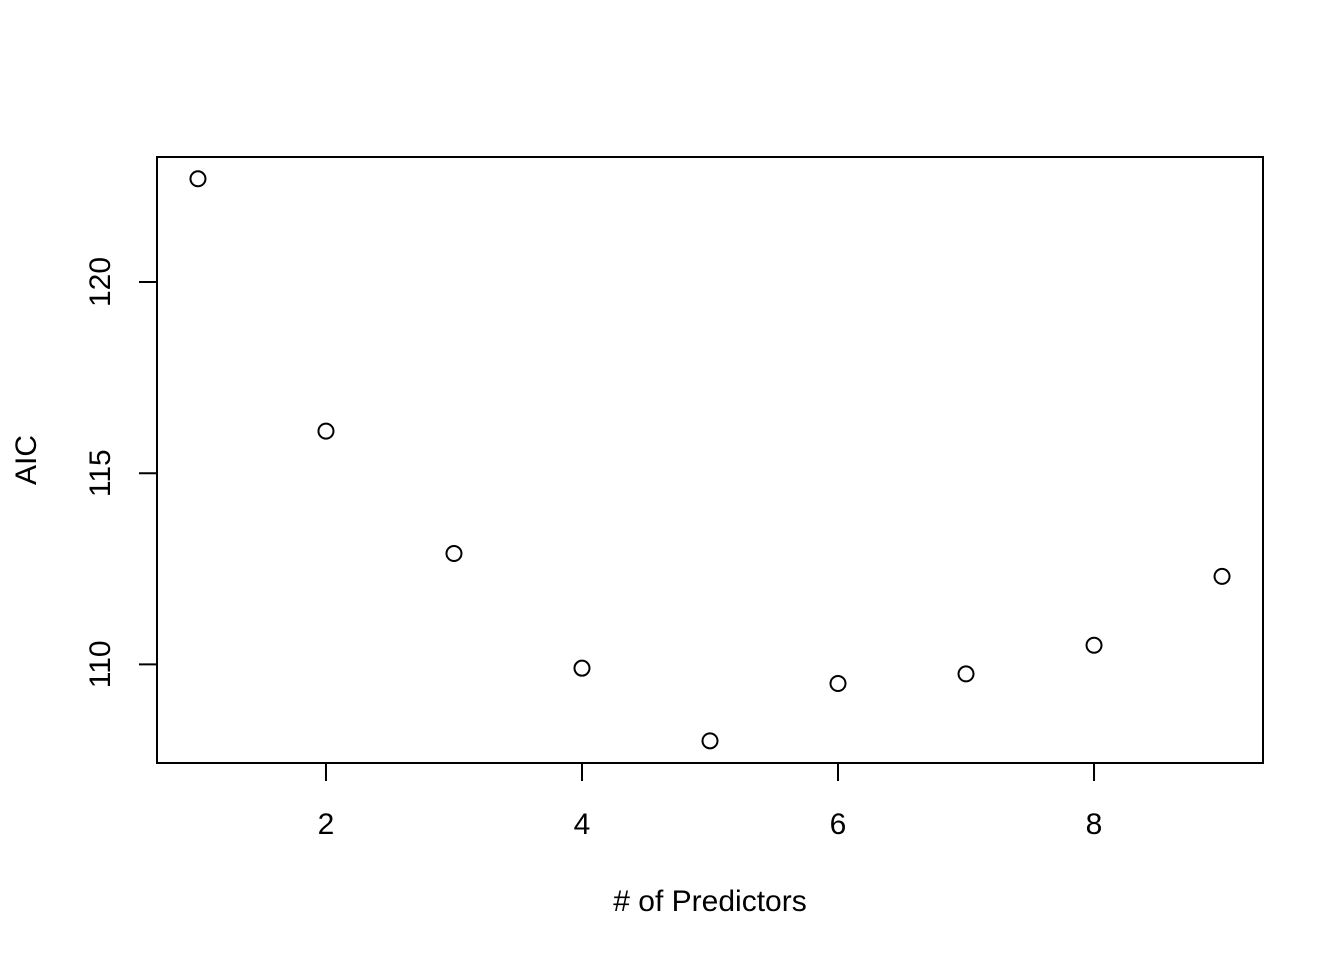  What do you see at coordinates (326, 824) in the screenshot?
I see `x-tick-label: 2` at bounding box center [326, 824].